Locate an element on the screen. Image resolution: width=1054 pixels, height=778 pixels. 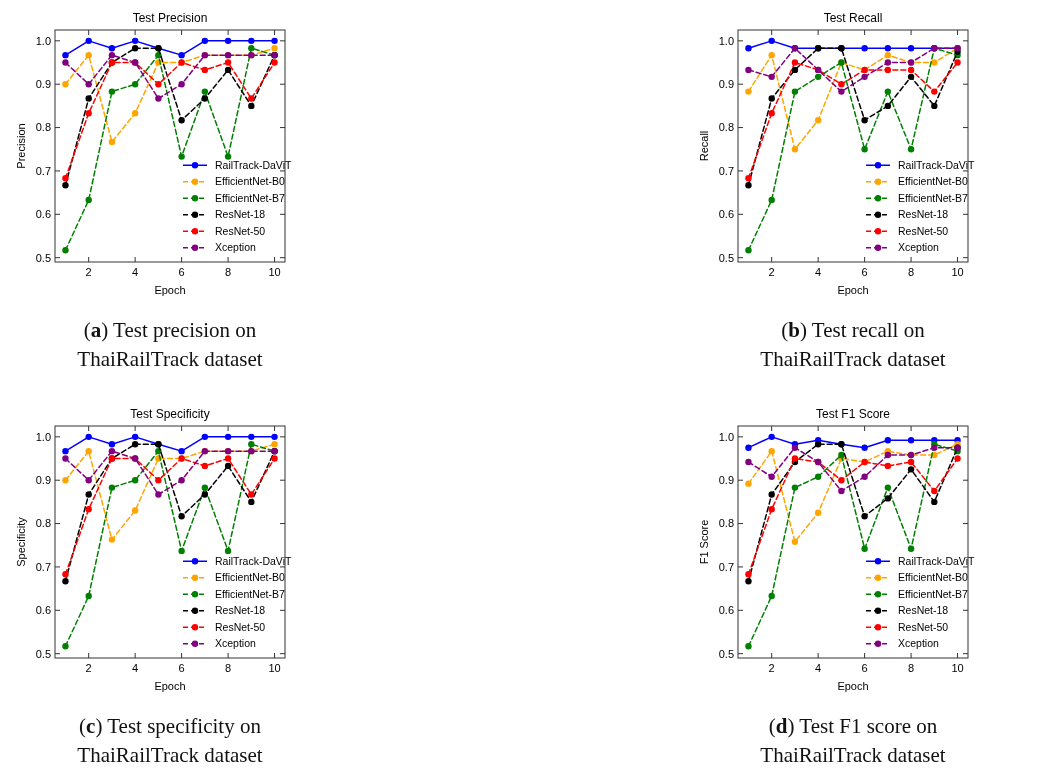
chart-title: Test Recall is located at coordinates (853, 18).